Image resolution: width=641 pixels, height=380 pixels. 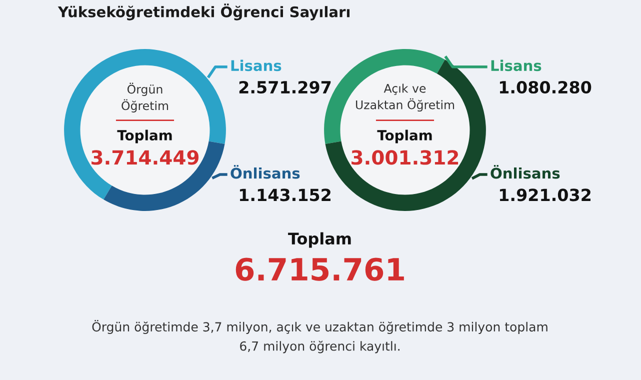 What do you see at coordinates (145, 124) in the screenshot?
I see `donut-slice` at bounding box center [145, 124].